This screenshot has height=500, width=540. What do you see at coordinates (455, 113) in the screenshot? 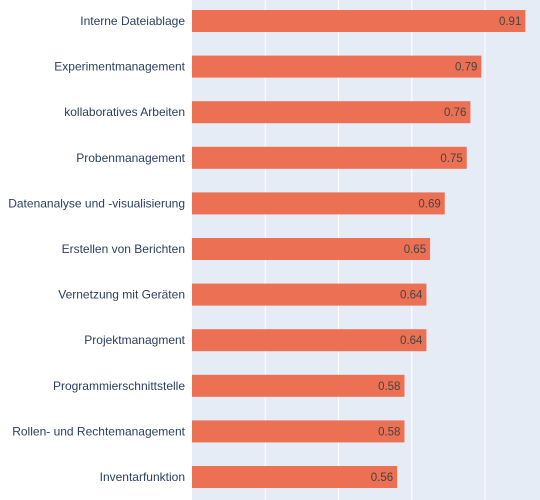
I see `value-label-2: 0.76` at bounding box center [455, 113].